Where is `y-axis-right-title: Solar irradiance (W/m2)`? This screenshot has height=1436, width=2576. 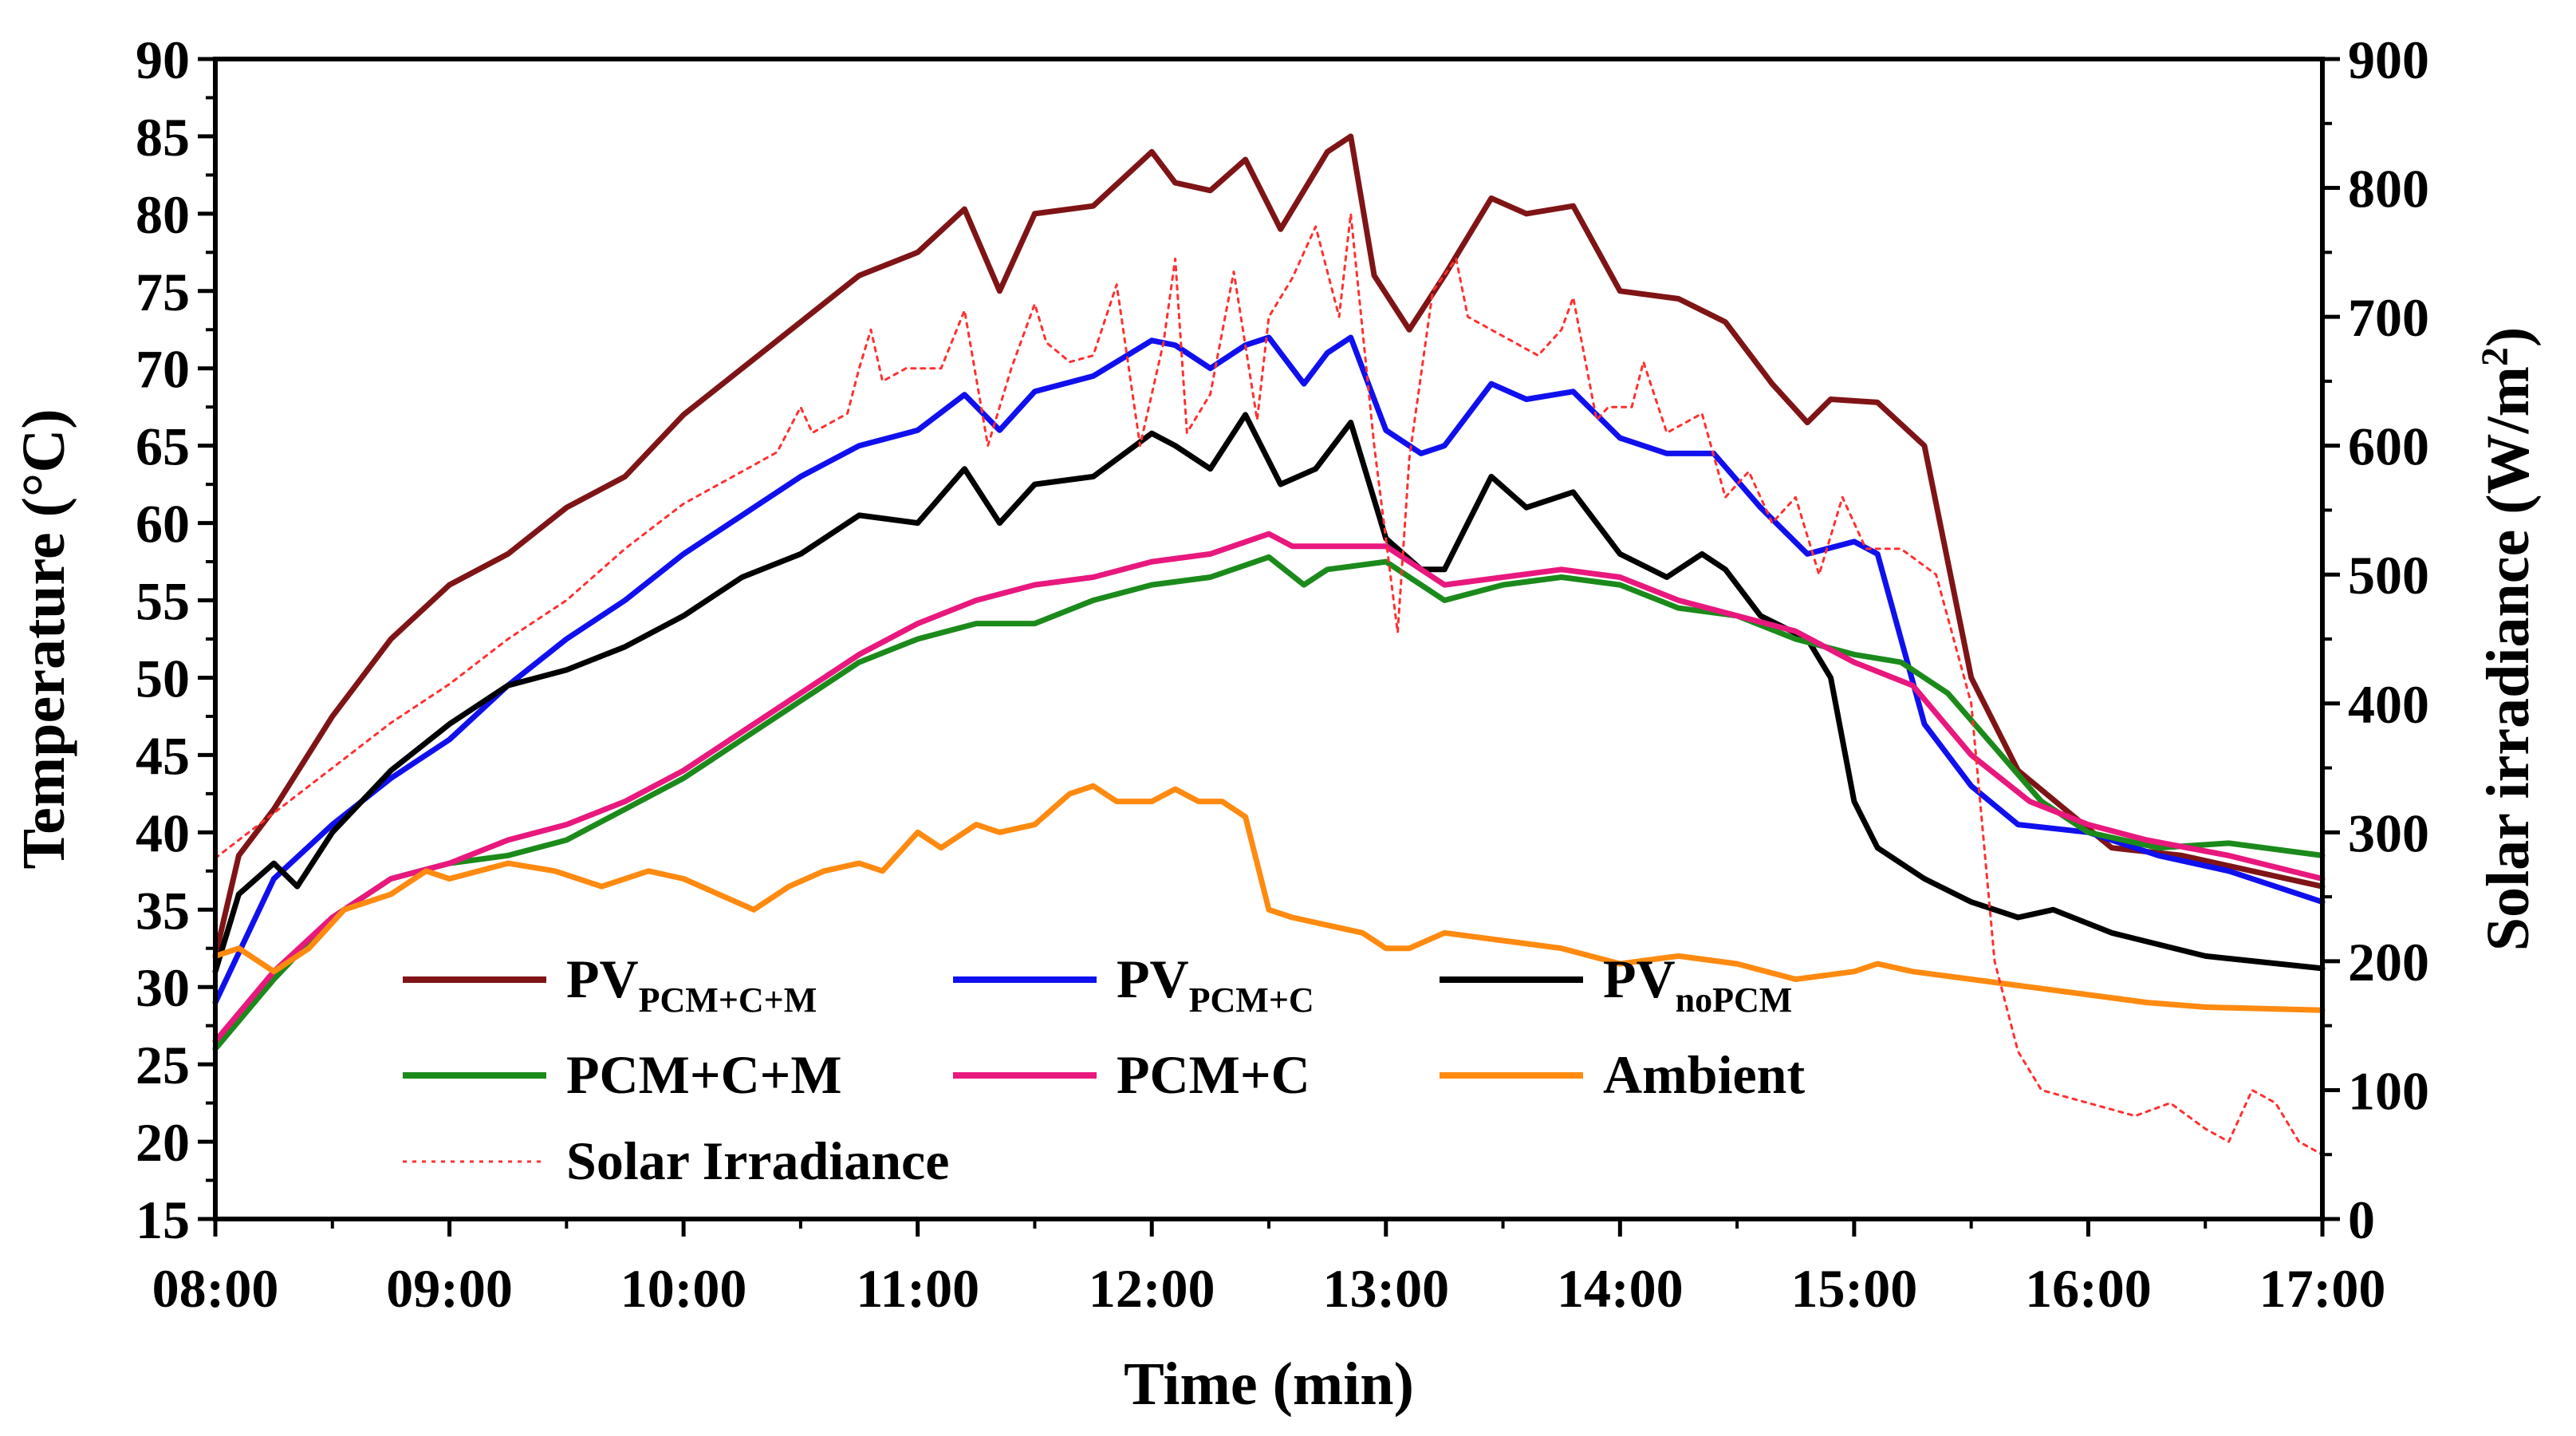
y-axis-right-title: Solar irradiance (W/m2) is located at coordinates (2508, 639).